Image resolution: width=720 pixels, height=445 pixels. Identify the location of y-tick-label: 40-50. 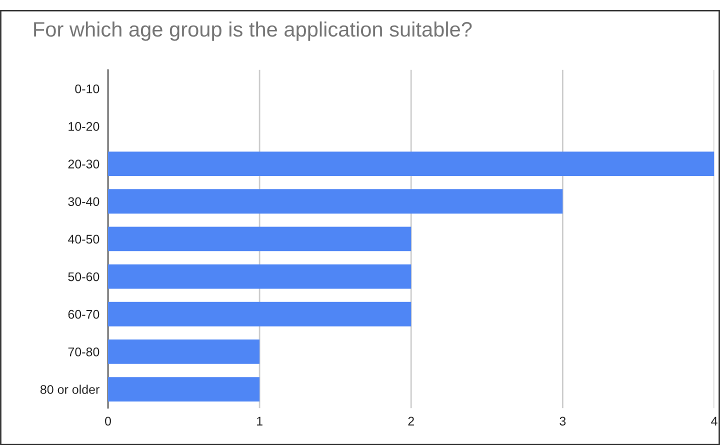
(84, 239).